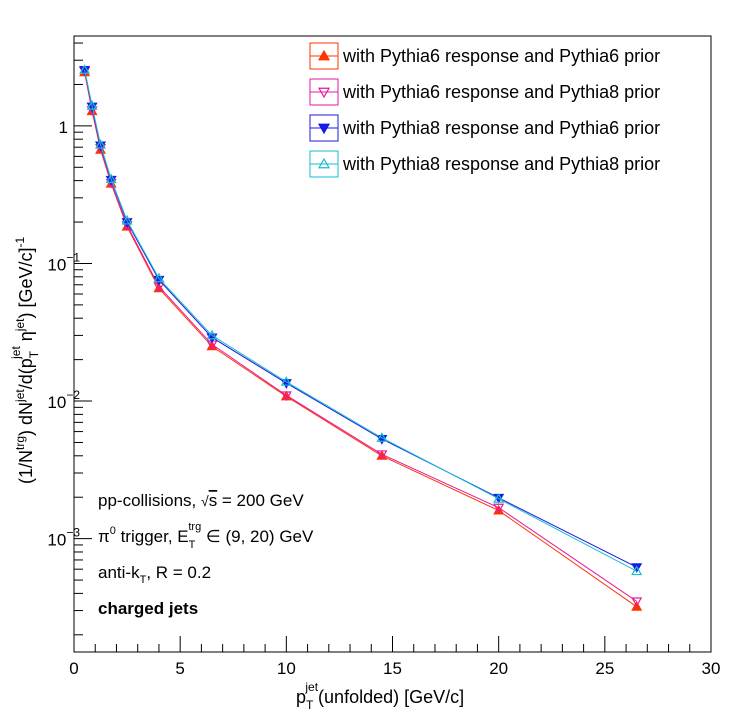  What do you see at coordinates (192, 545) in the screenshot?
I see `e-sub: T` at bounding box center [192, 545].